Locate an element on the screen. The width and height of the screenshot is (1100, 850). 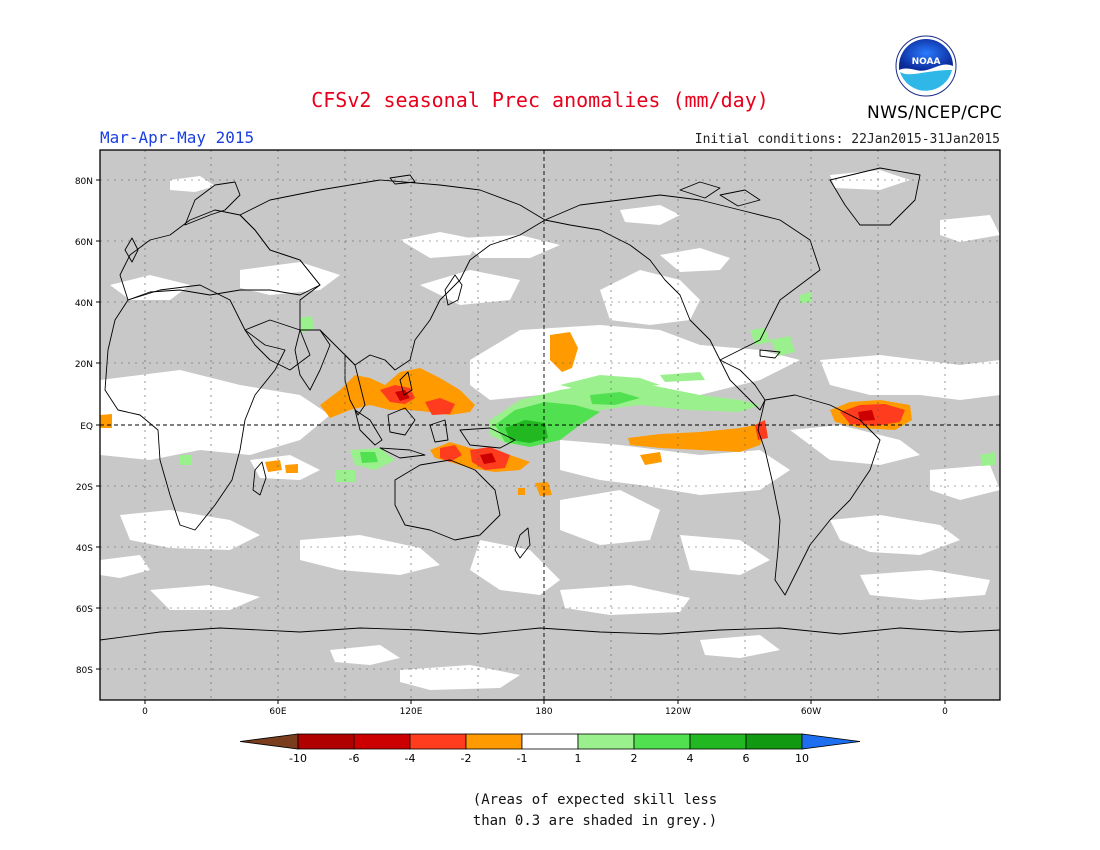
lat-label: 20N is located at coordinates (84, 365).